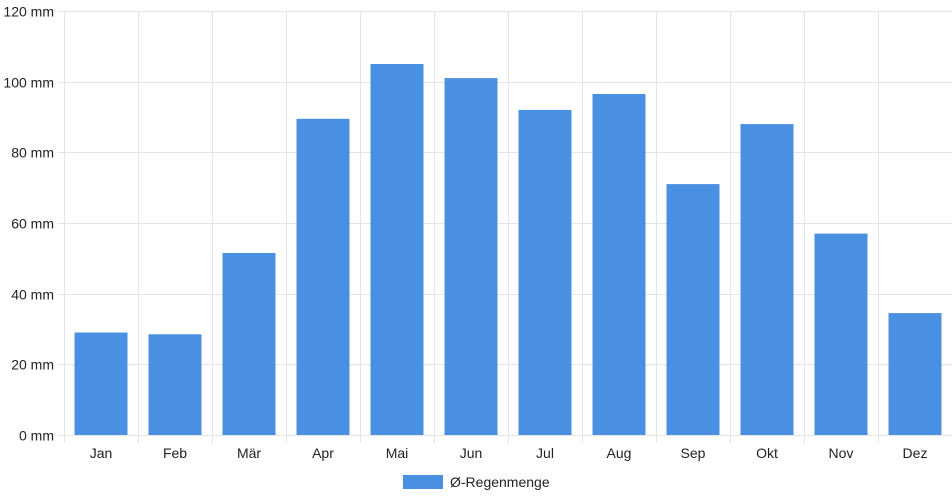 Image resolution: width=952 pixels, height=500 pixels. What do you see at coordinates (619, 453) in the screenshot?
I see `x-tick-label: Aug` at bounding box center [619, 453].